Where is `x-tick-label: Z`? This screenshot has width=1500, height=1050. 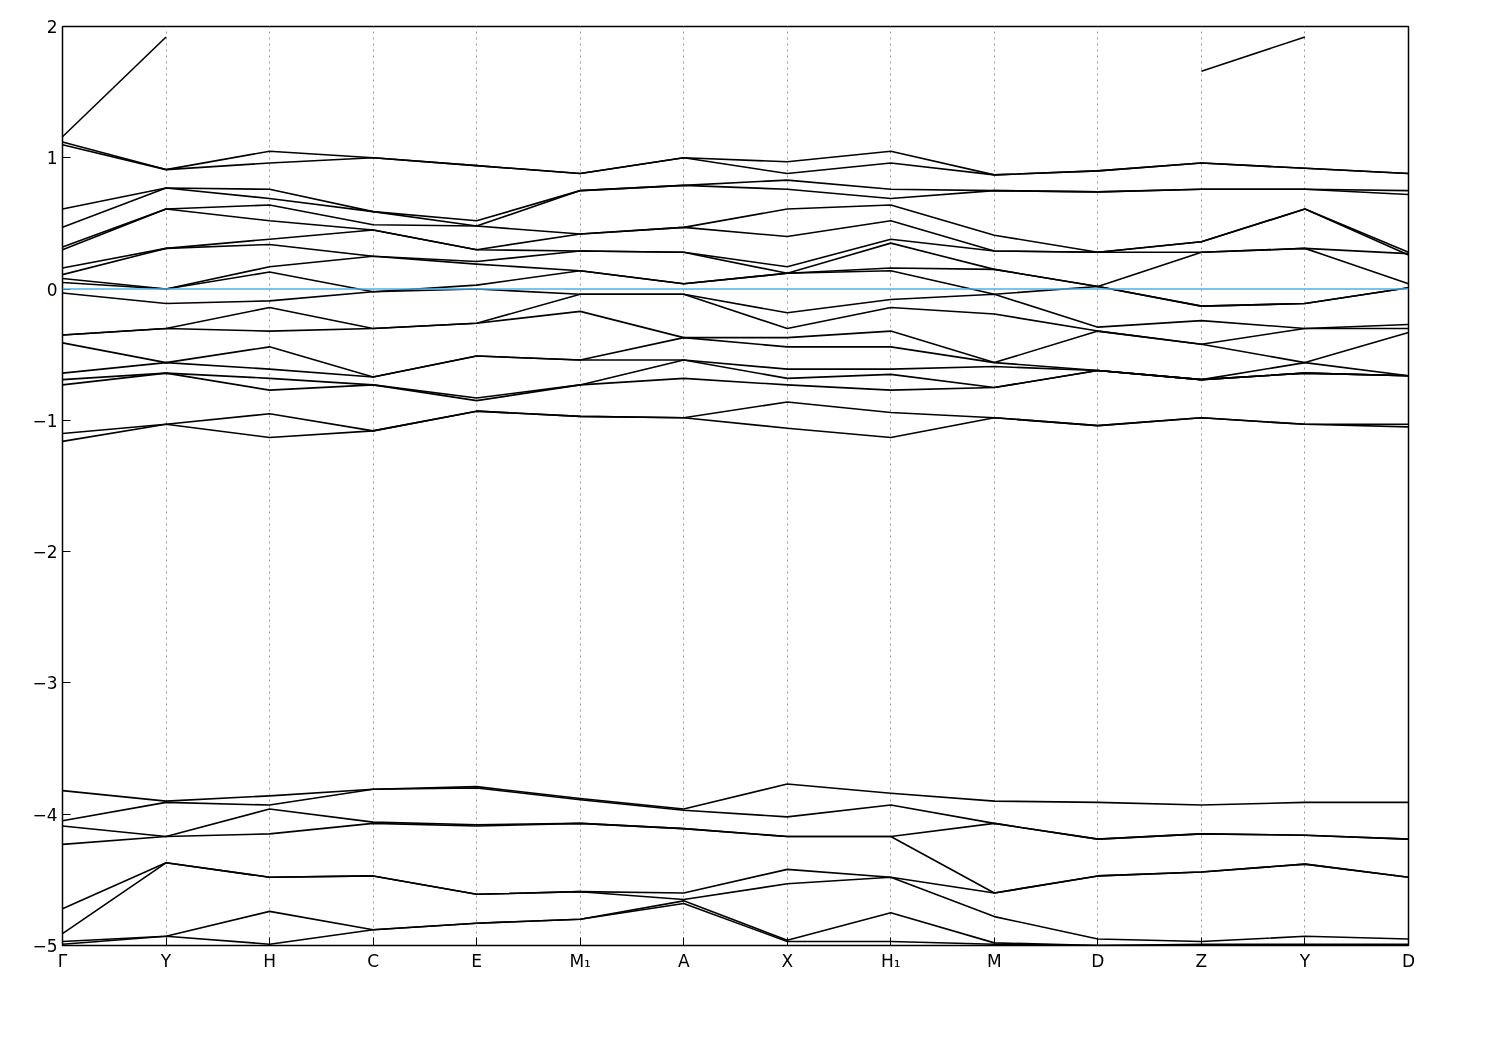
x-tick-label: Z is located at coordinates (1201, 960).